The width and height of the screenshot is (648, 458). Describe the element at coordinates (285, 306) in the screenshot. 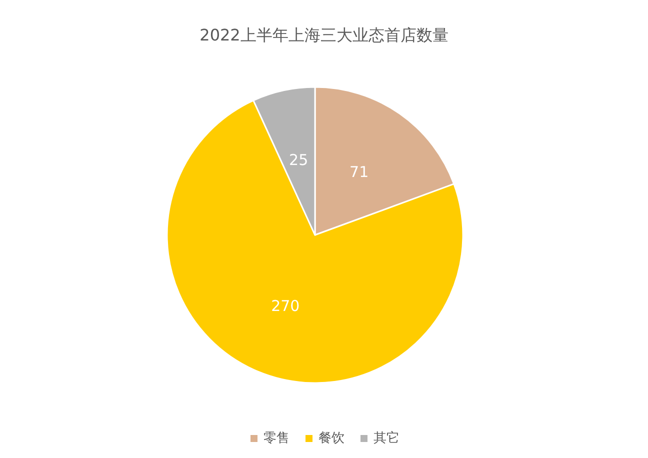

I see `data-label: 270` at that location.